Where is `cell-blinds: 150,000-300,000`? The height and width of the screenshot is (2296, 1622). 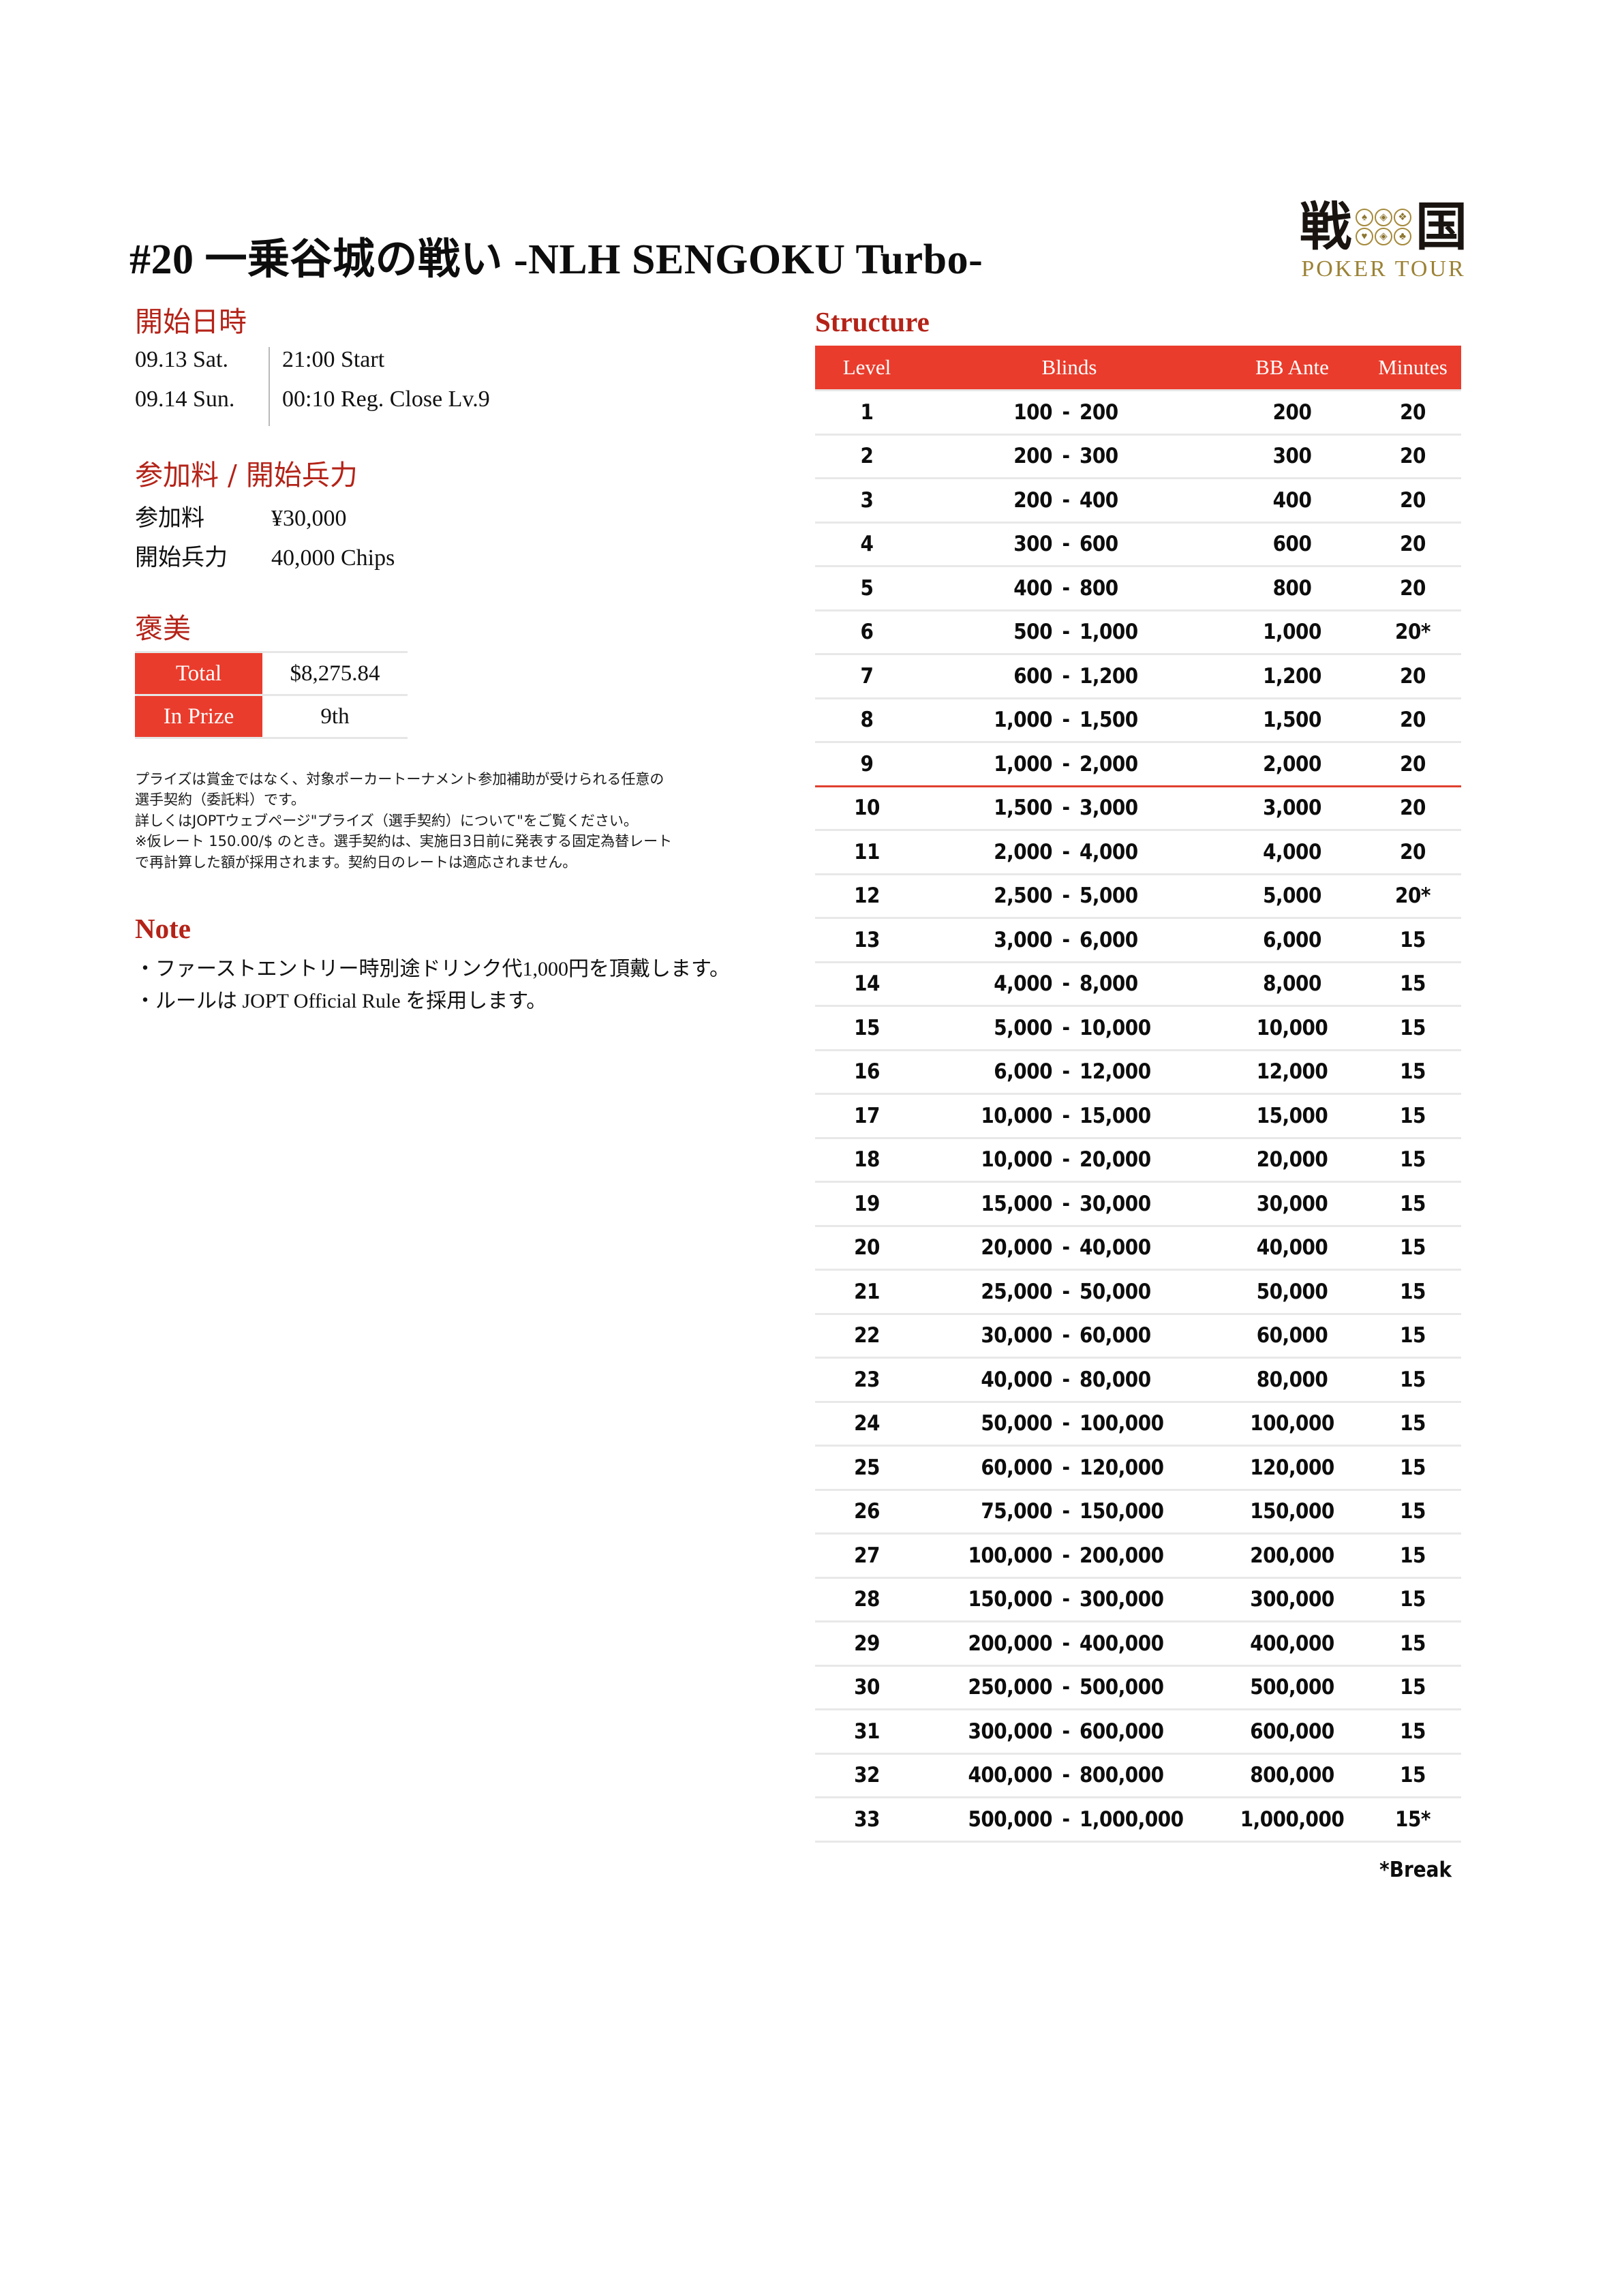
cell-blinds: 150,000-300,000 is located at coordinates (1069, 1599).